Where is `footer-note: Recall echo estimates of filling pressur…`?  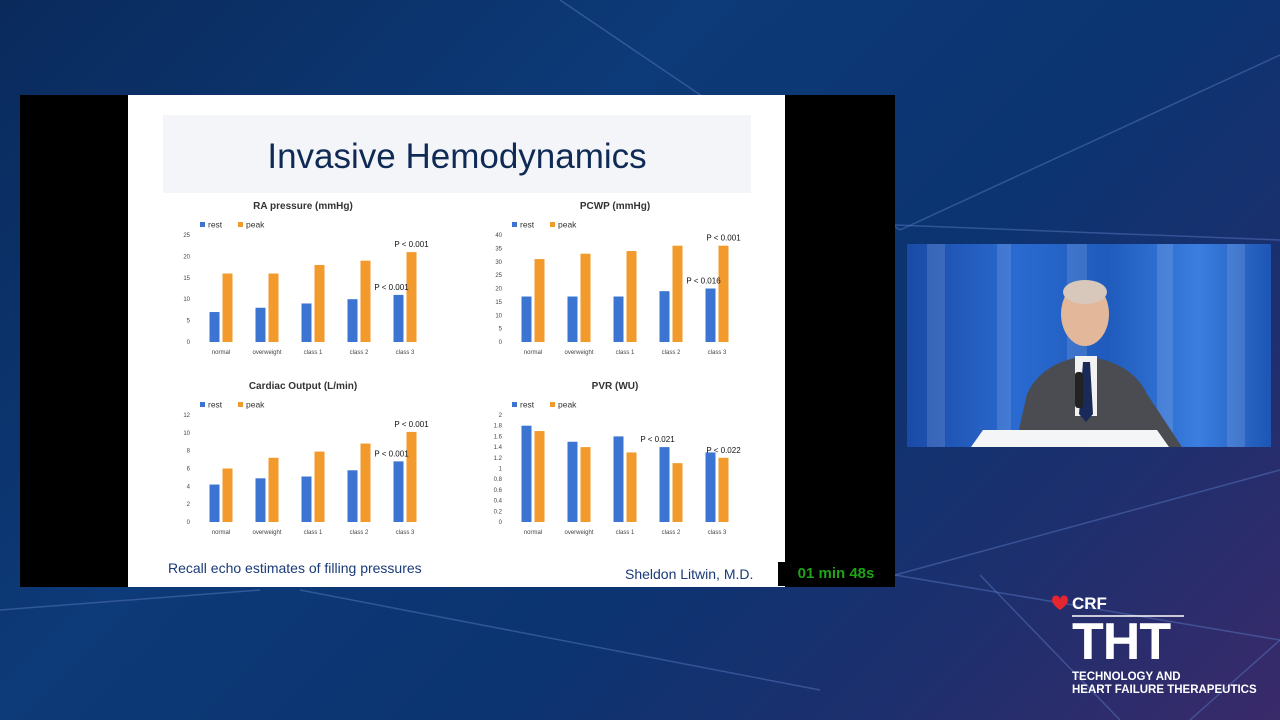
footer-note: Recall echo estimates of filling pressur… is located at coordinates (295, 568).